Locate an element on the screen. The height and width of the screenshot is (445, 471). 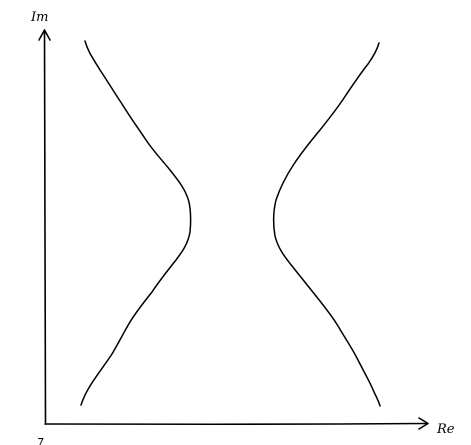
vertical-axis is located at coordinates (44, 227).